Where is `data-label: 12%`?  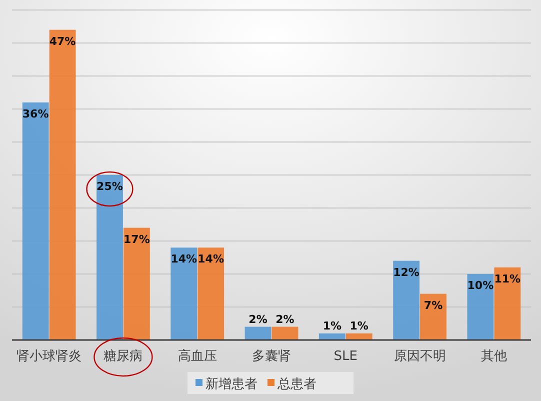 data-label: 12% is located at coordinates (406, 272).